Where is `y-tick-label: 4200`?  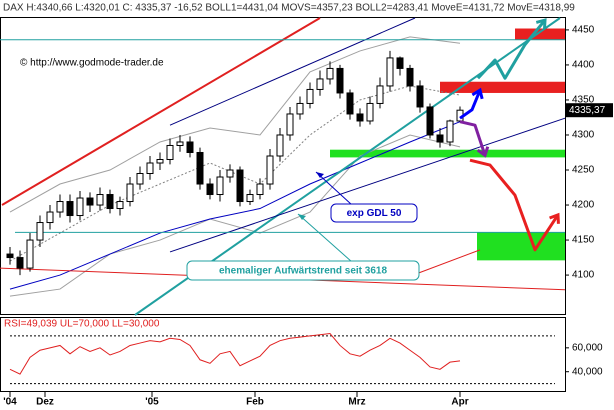 y-tick-label: 4200 is located at coordinates (583, 205).